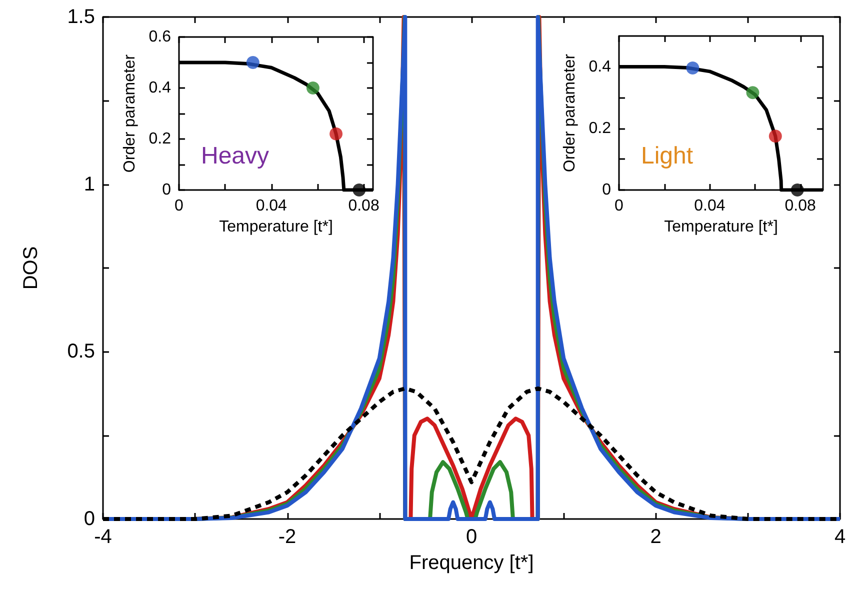  What do you see at coordinates (287, 537) in the screenshot?
I see `x-tick-label: -2` at bounding box center [287, 537].